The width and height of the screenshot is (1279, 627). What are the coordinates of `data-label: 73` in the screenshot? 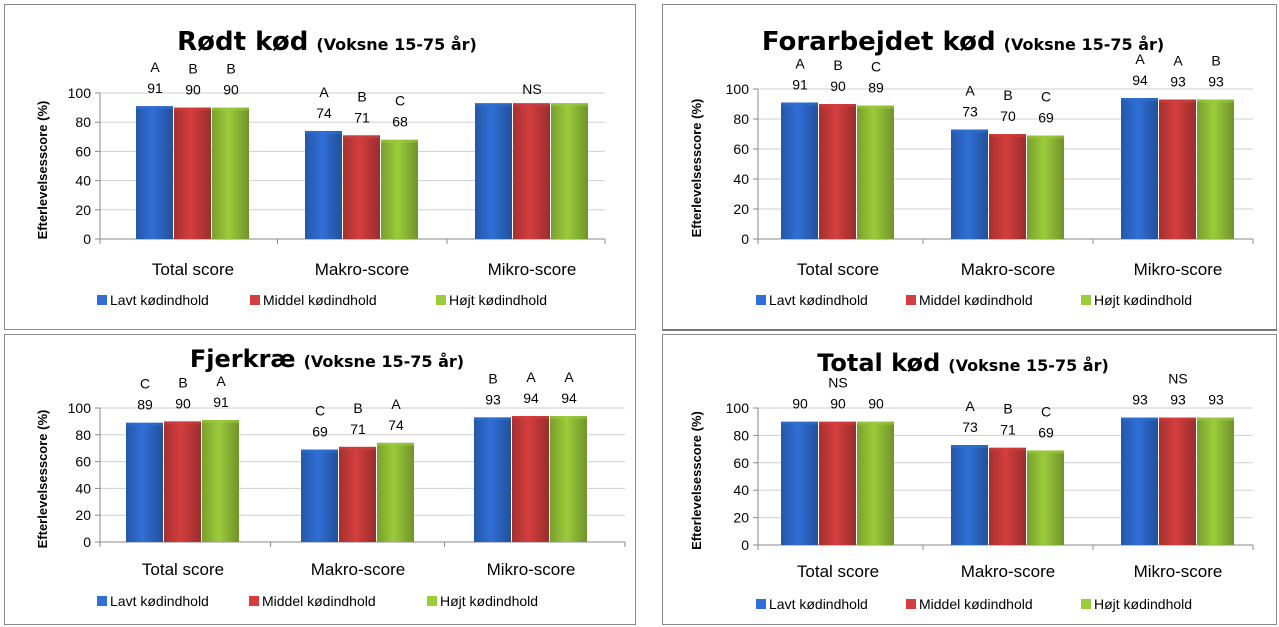 It's located at (970, 112).